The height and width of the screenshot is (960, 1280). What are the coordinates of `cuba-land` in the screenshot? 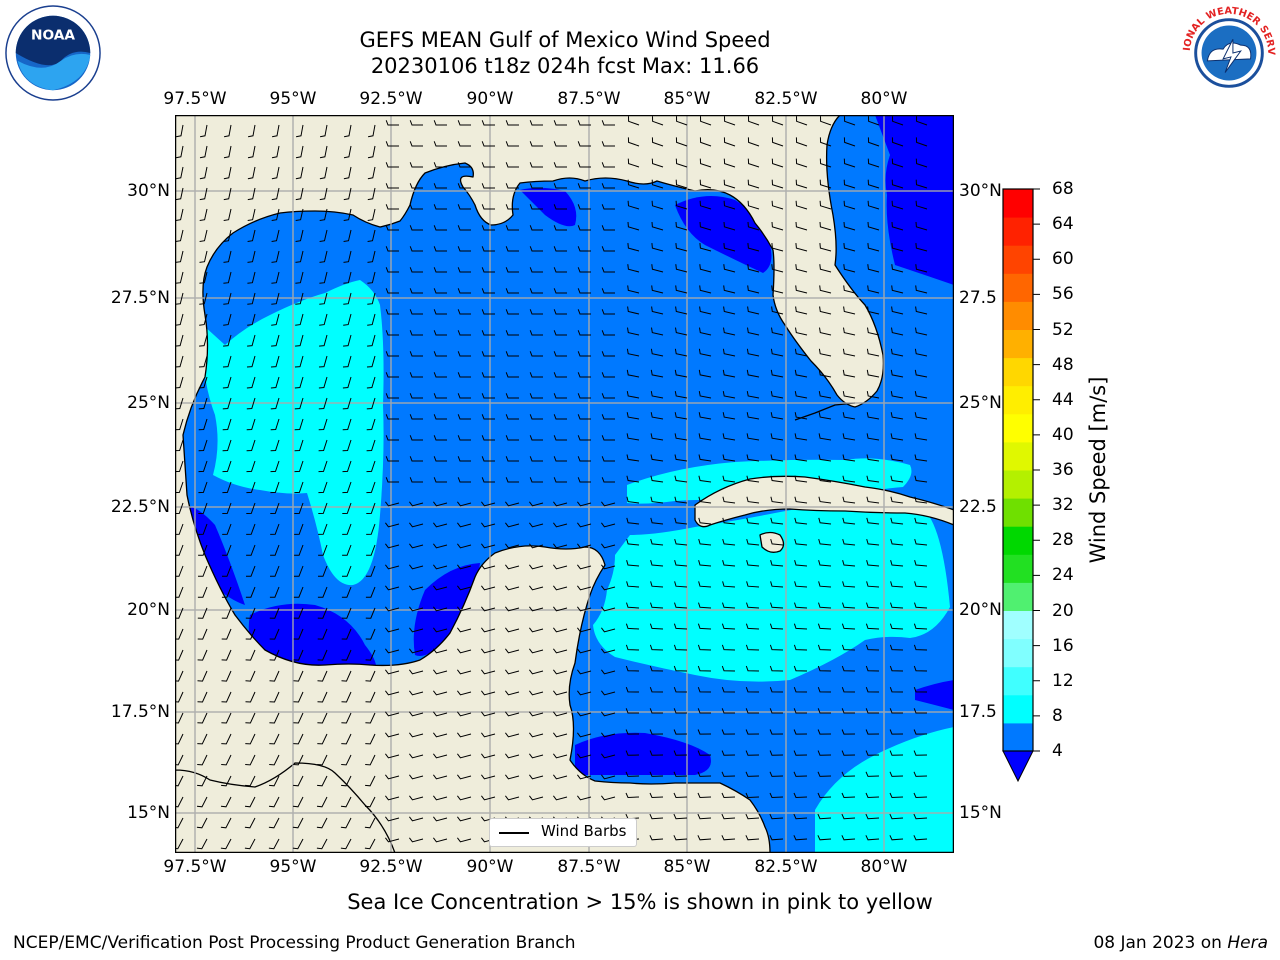 It's located at (824, 501).